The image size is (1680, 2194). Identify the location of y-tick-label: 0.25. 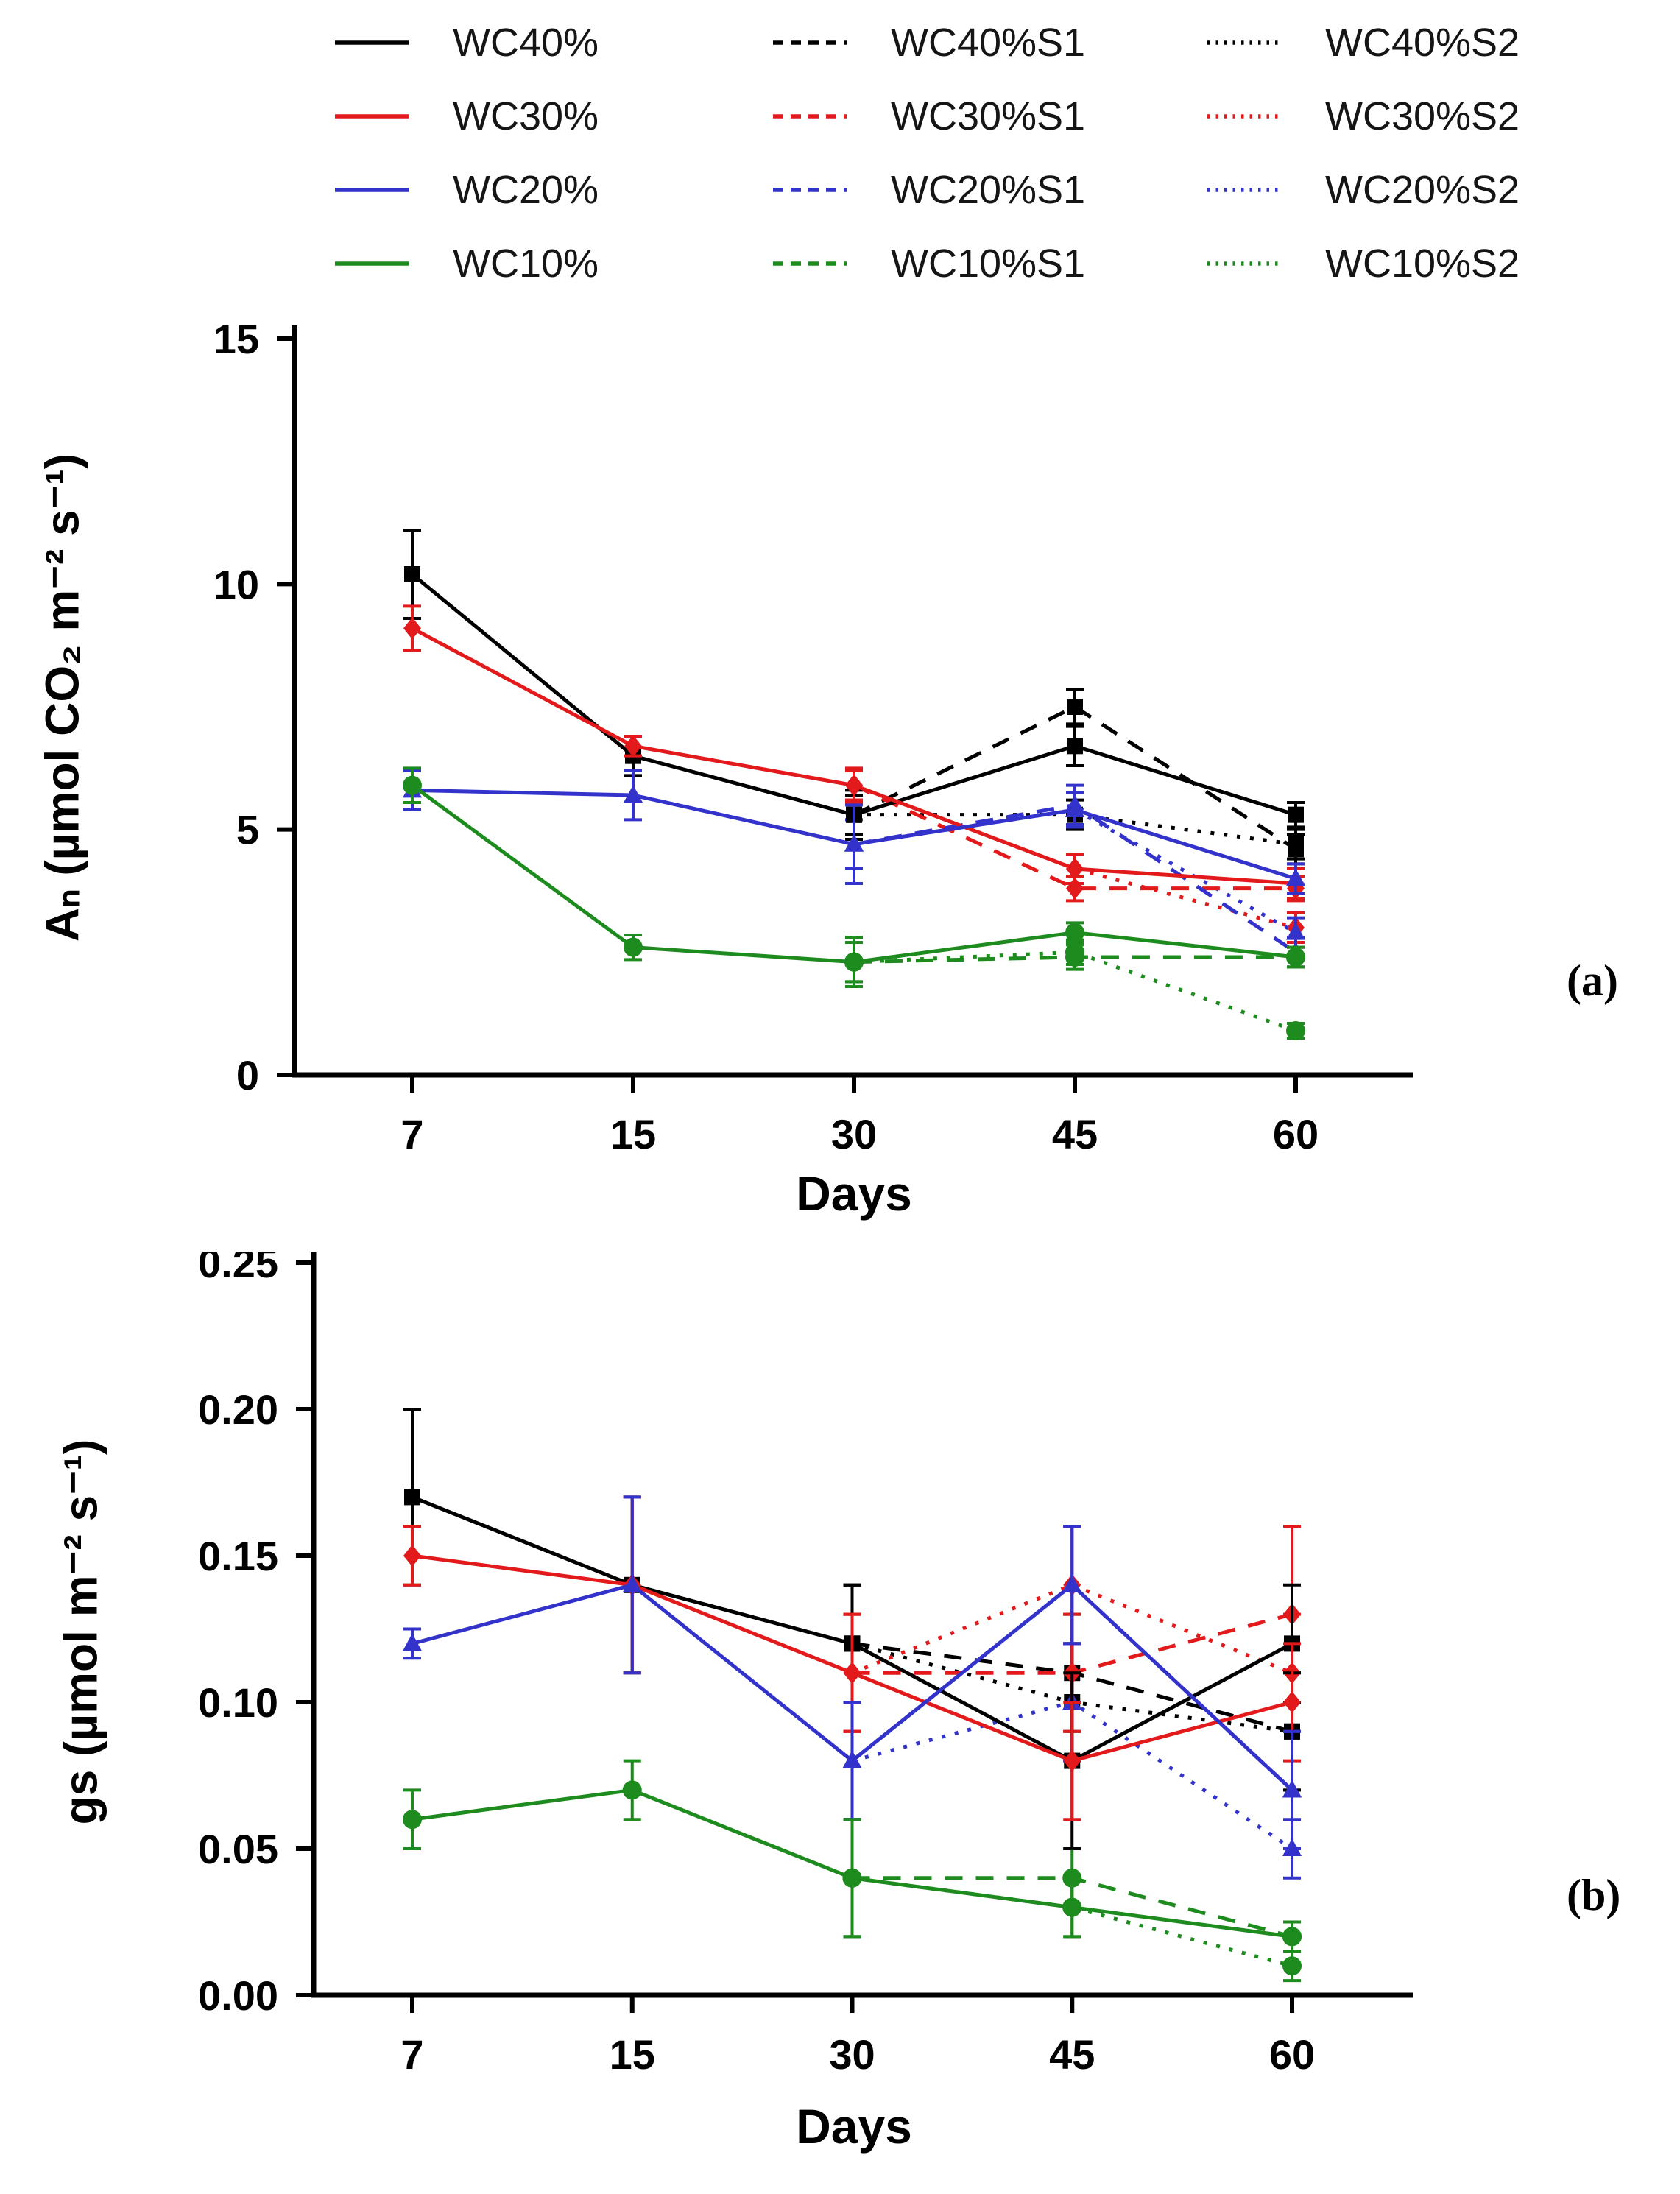
(238, 1269).